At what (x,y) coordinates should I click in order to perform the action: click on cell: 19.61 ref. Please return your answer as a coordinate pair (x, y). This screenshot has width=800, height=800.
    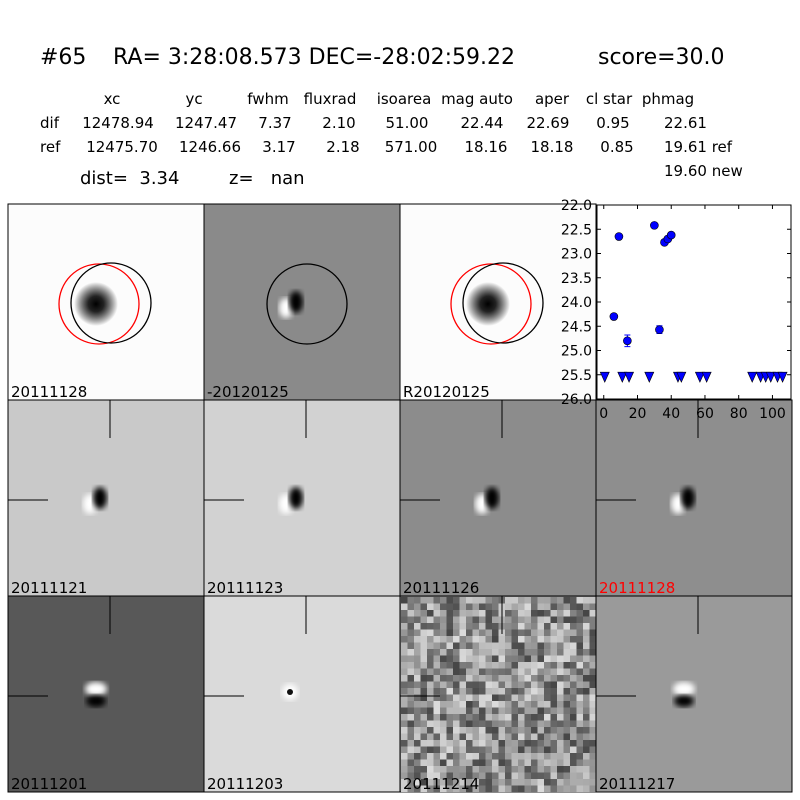
    Looking at the image, I should click on (698, 147).